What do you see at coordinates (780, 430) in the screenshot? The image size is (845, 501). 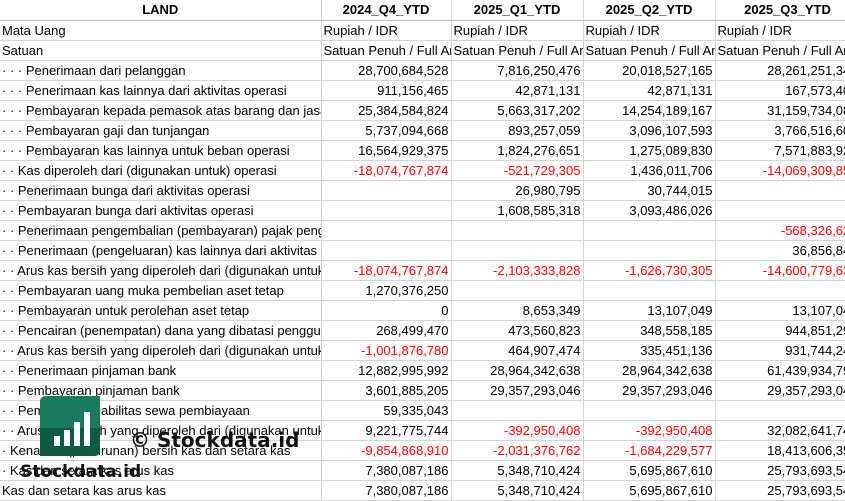 I see `cell-value: 32,082,641,747` at bounding box center [780, 430].